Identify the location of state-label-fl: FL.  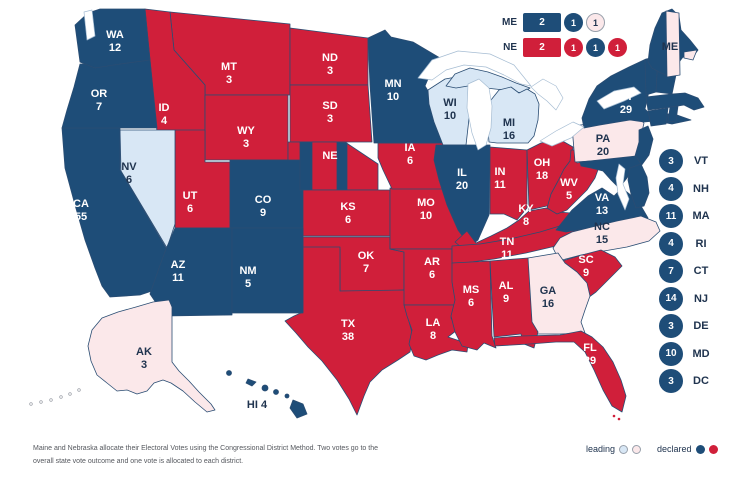
(590, 348).